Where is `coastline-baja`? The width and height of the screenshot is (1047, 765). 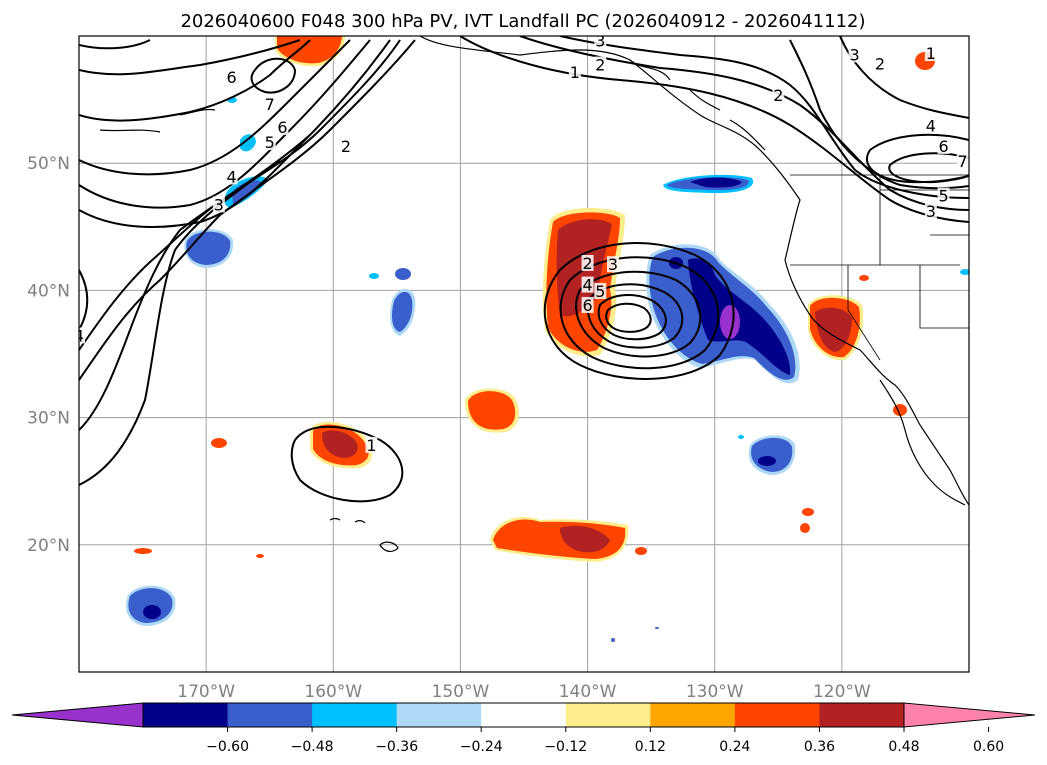 coastline-baja is located at coordinates (922, 442).